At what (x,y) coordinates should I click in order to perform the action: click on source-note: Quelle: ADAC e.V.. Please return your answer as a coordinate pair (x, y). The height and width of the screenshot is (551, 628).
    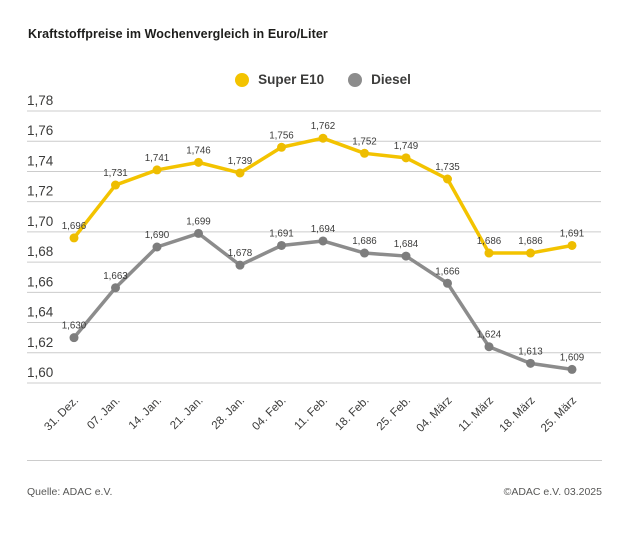
    Looking at the image, I should click on (70, 492).